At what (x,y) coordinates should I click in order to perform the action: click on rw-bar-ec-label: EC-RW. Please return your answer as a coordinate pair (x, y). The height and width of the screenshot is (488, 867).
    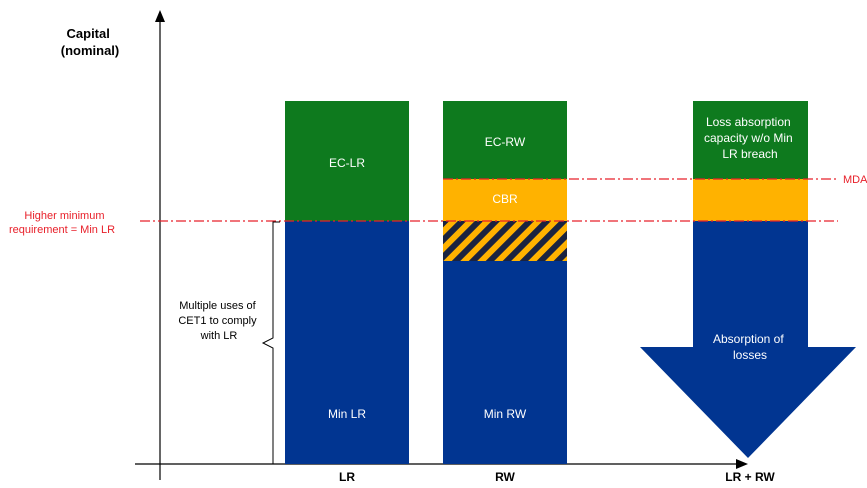
    Looking at the image, I should click on (505, 142).